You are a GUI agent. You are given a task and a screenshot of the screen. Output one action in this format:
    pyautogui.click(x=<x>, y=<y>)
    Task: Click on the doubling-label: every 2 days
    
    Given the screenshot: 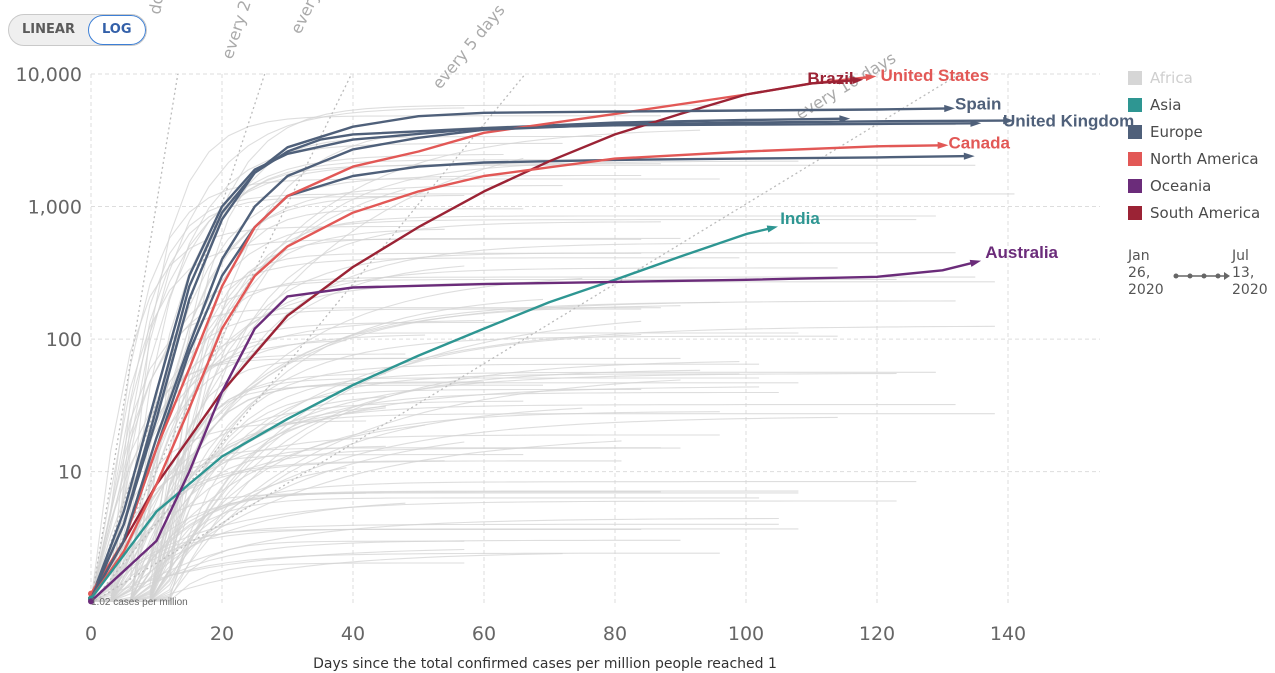 What is the action you would take?
    pyautogui.click(x=243, y=30)
    